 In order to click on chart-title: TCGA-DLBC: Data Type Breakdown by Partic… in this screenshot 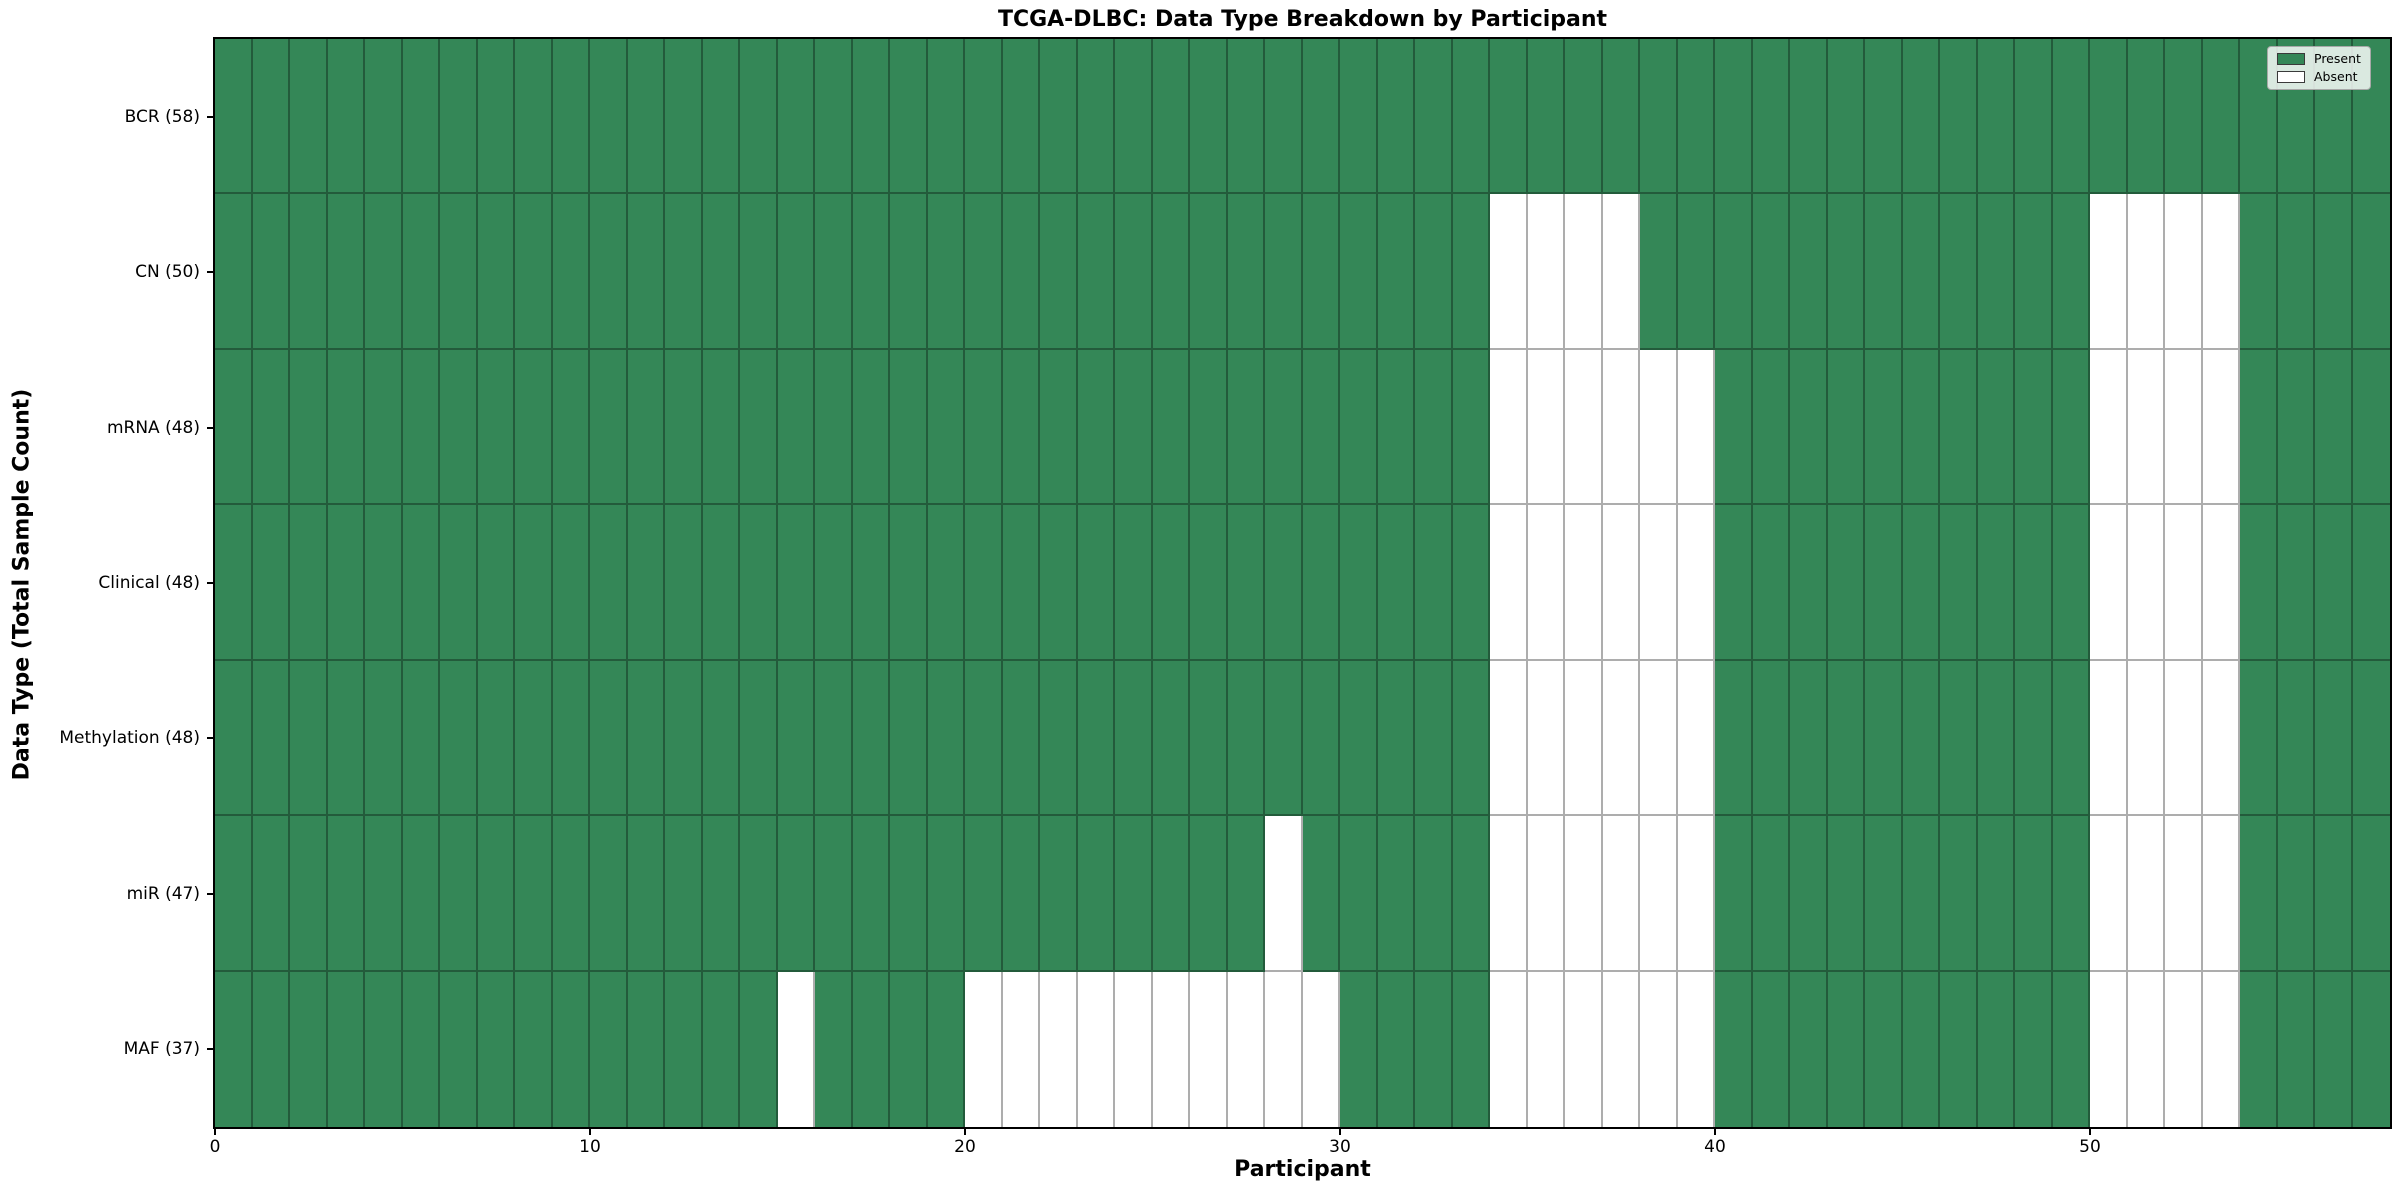, I will do `click(1302, 19)`.